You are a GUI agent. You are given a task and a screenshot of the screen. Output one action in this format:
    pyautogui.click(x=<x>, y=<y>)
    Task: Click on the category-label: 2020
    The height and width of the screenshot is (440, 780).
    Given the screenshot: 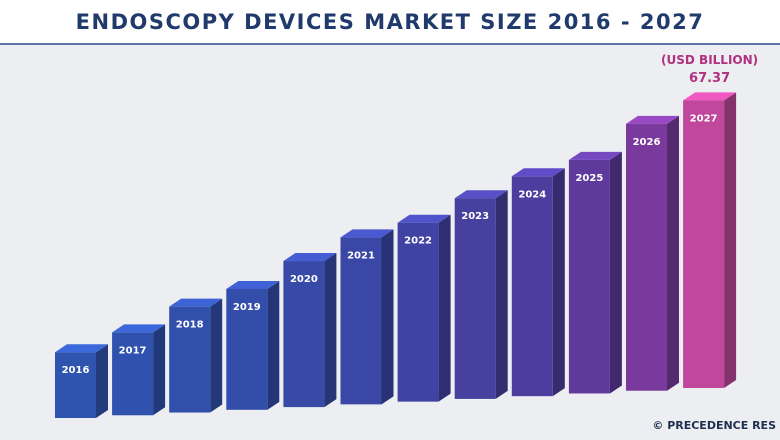 What is the action you would take?
    pyautogui.click(x=304, y=279)
    